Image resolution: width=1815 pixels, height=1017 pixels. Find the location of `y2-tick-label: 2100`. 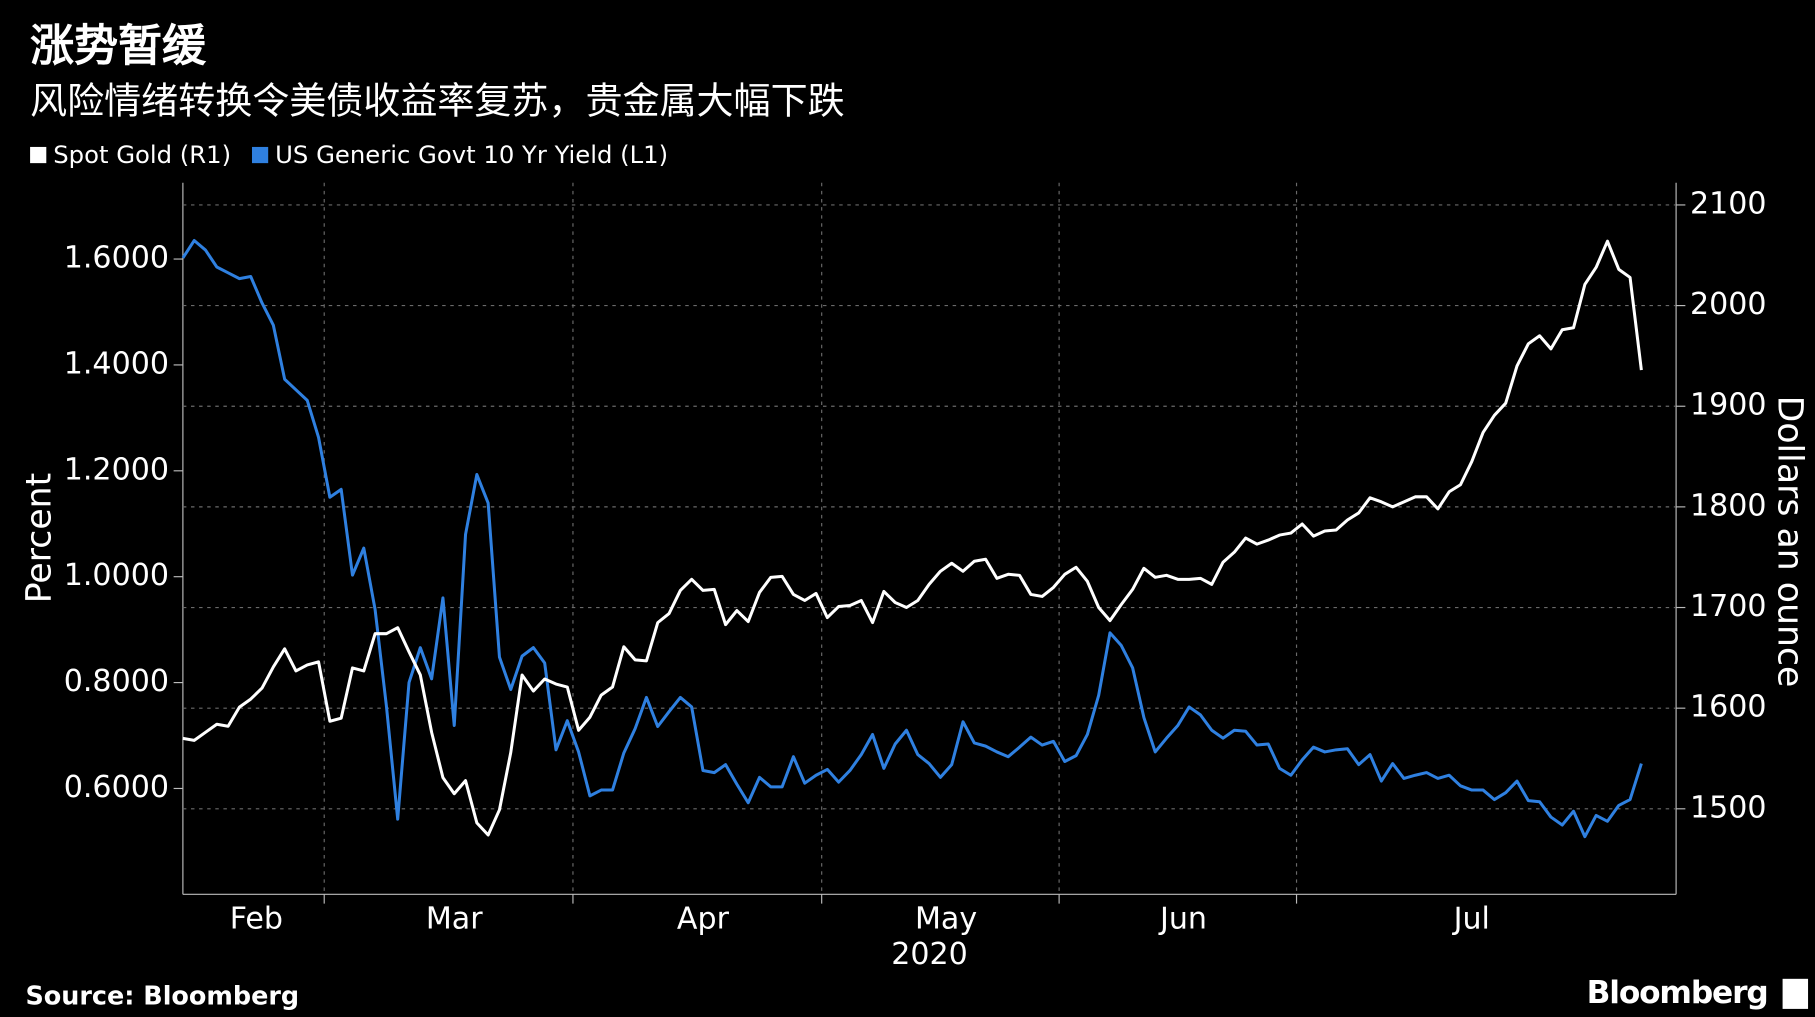

y2-tick-label: 2100 is located at coordinates (1728, 203).